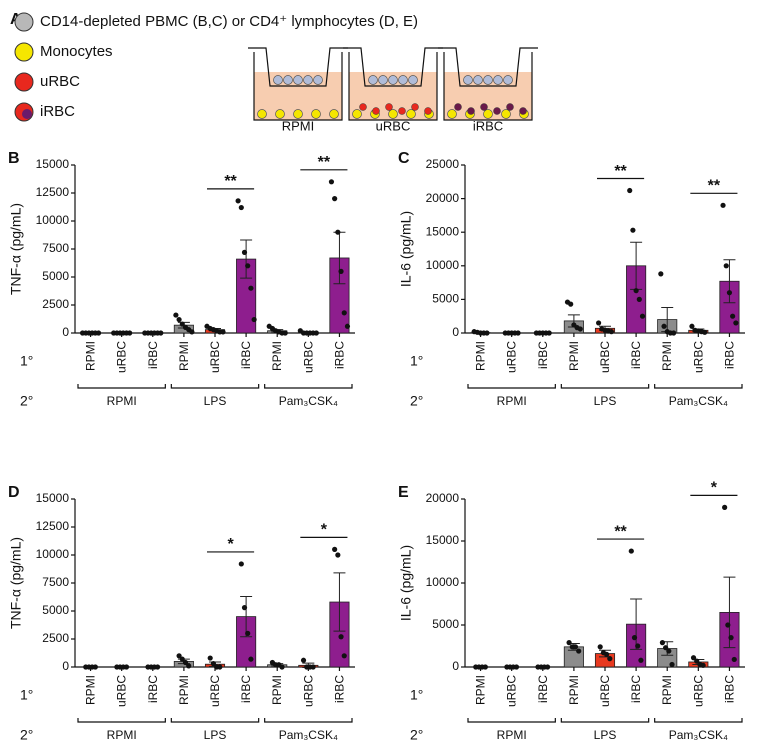 The width and height of the screenshot is (775, 749). I want to click on significance-label: **, so click(620, 171).